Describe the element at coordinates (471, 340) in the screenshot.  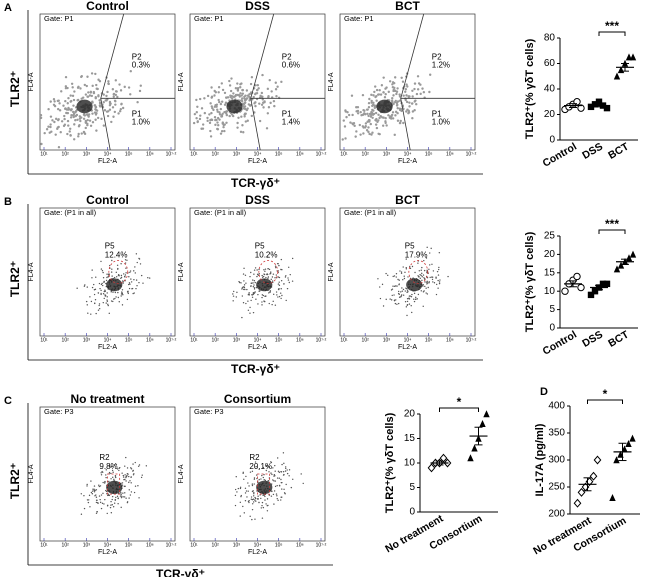
I see `flow-tick: 10⁷·²` at that location.